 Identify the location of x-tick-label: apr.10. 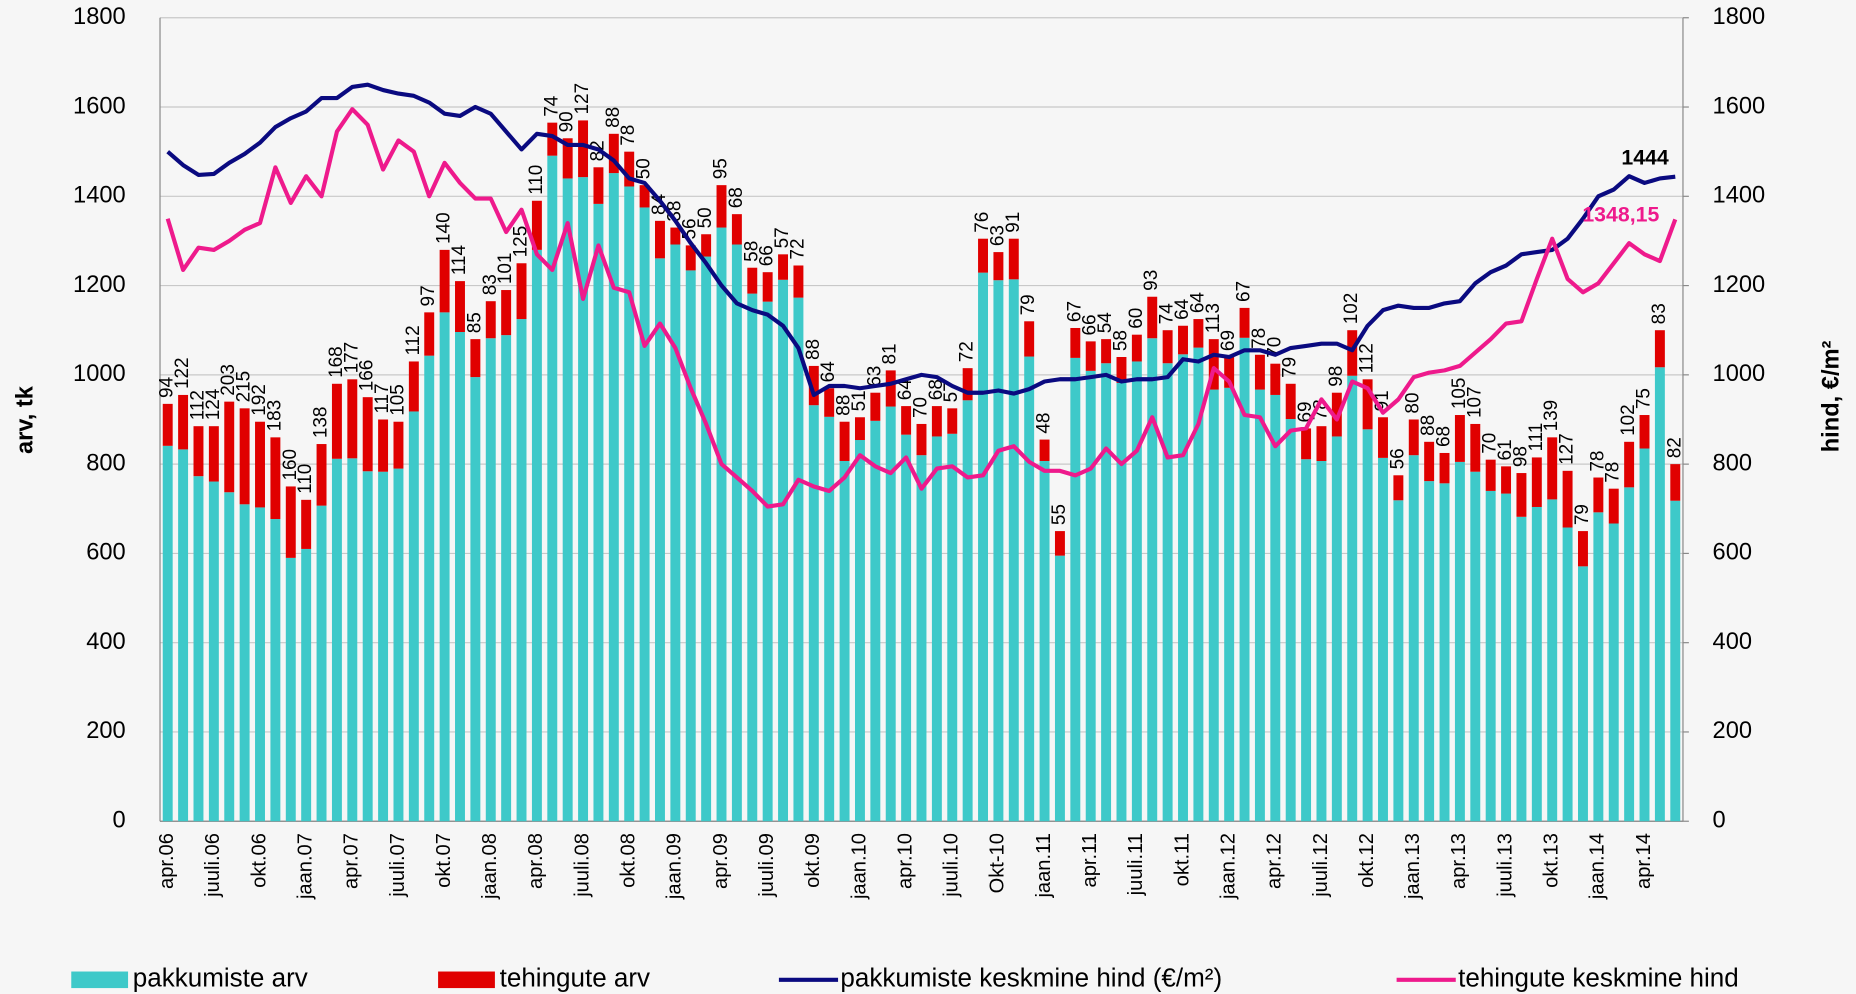
(905, 861).